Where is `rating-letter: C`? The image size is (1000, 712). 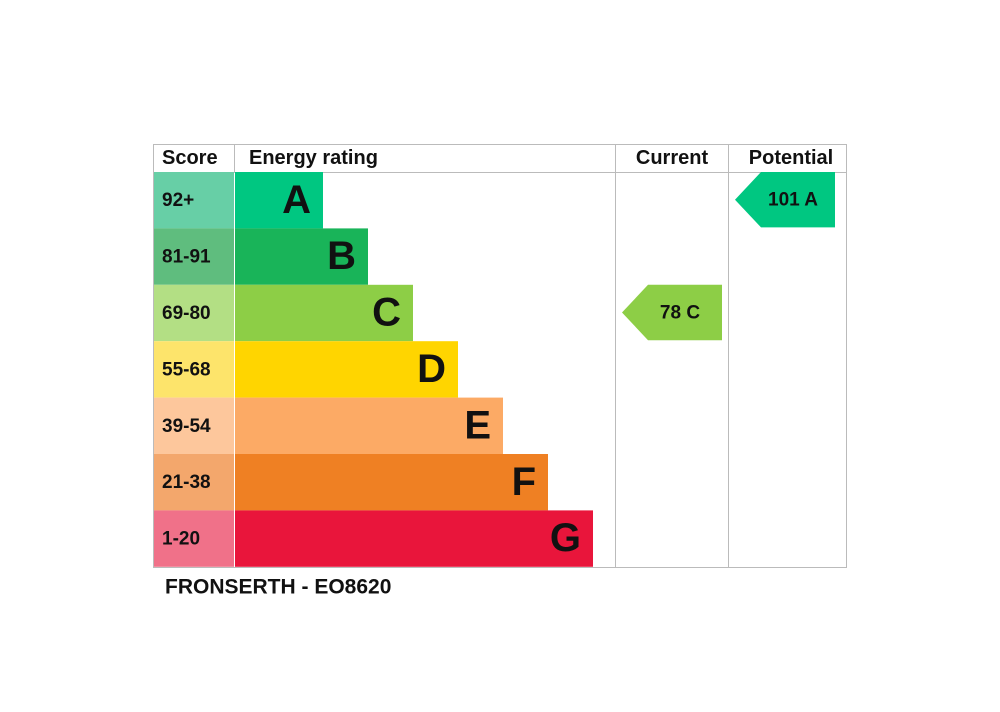 rating-letter: C is located at coordinates (386, 313).